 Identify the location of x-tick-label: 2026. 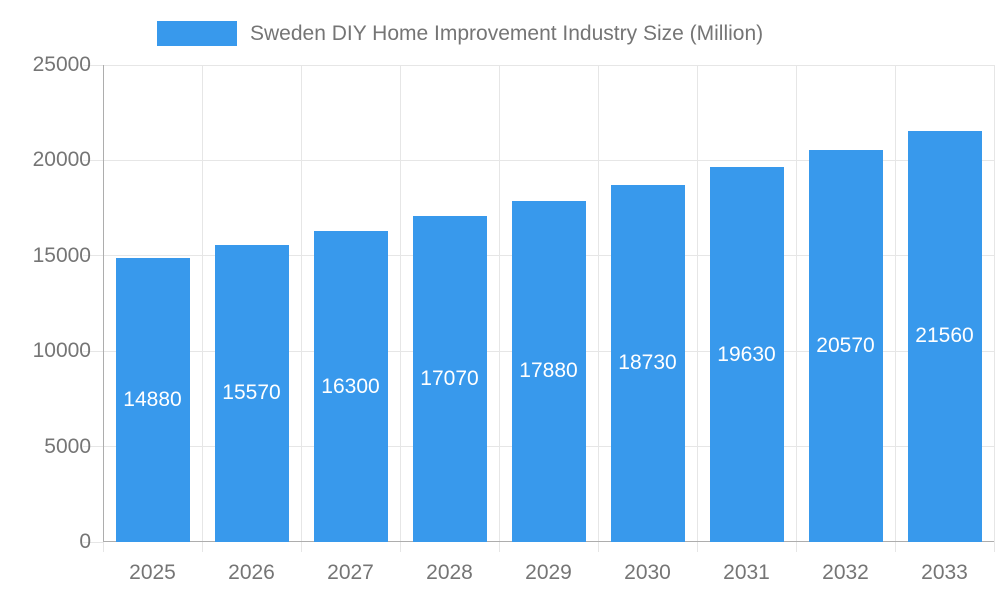
(251, 572).